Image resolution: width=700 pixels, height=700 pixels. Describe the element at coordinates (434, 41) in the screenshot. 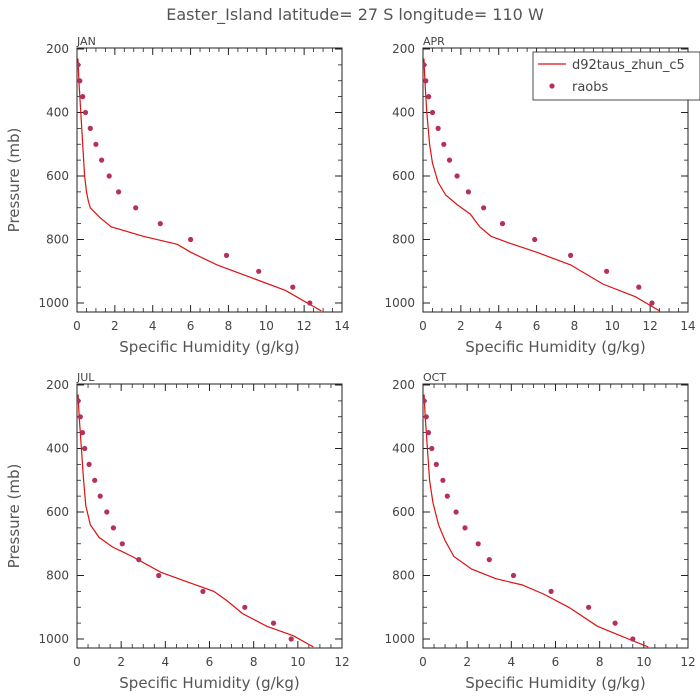

I see `panel-title: APR` at that location.